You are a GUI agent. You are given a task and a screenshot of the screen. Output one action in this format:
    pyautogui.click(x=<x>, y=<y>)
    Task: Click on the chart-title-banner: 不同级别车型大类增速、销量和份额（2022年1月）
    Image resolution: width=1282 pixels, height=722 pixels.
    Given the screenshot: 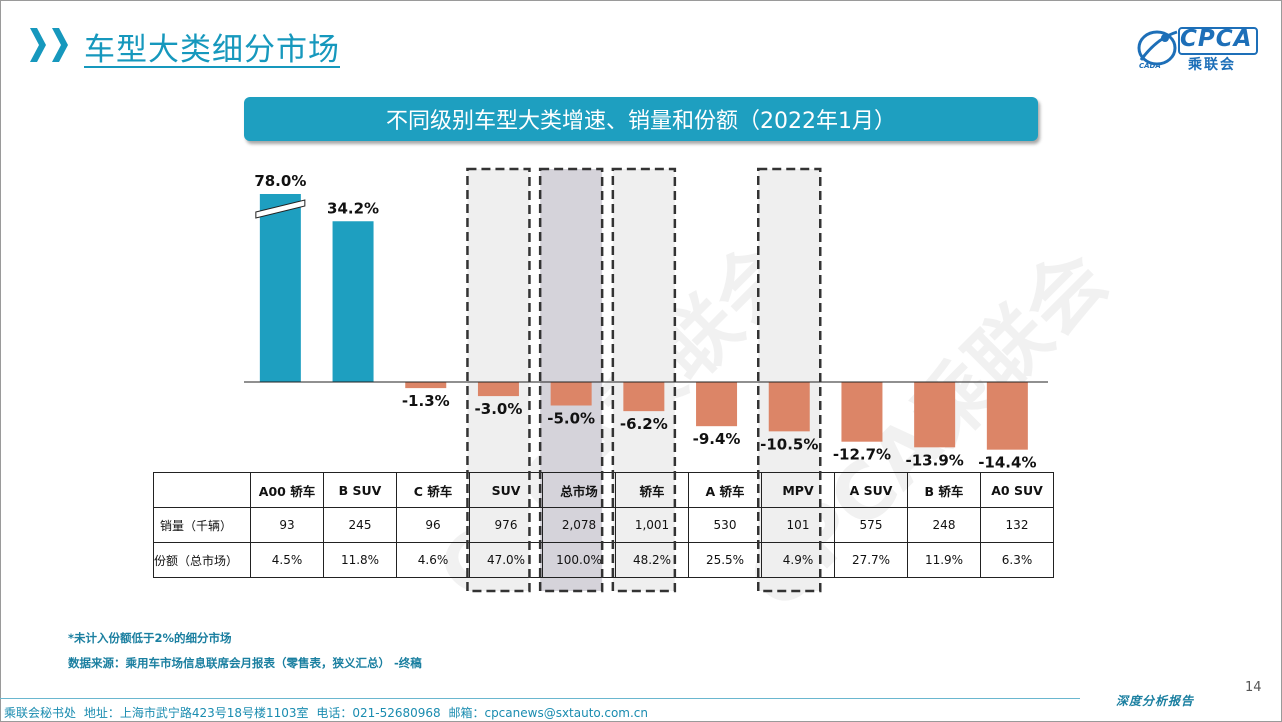 What is the action you would take?
    pyautogui.click(x=641, y=119)
    